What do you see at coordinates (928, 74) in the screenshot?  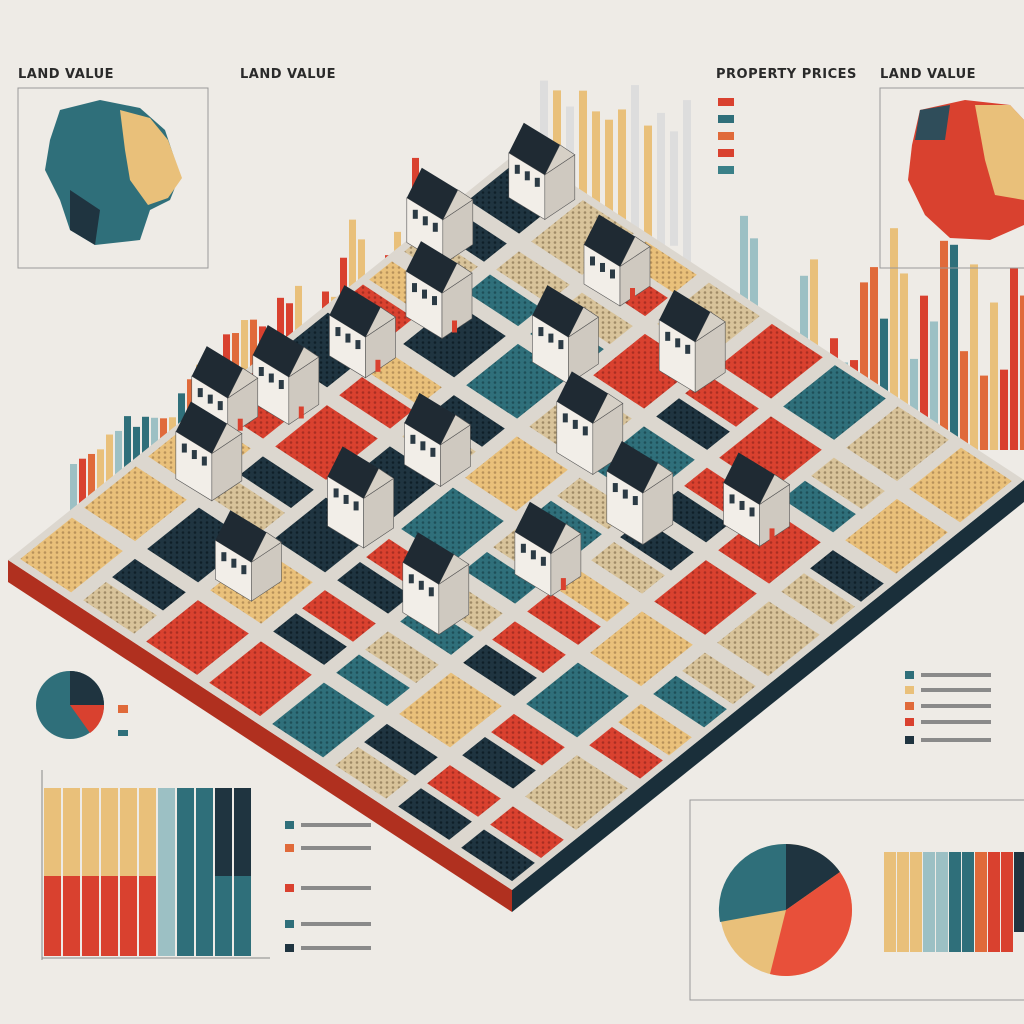 I see `heading: LAND VALUE` at bounding box center [928, 74].